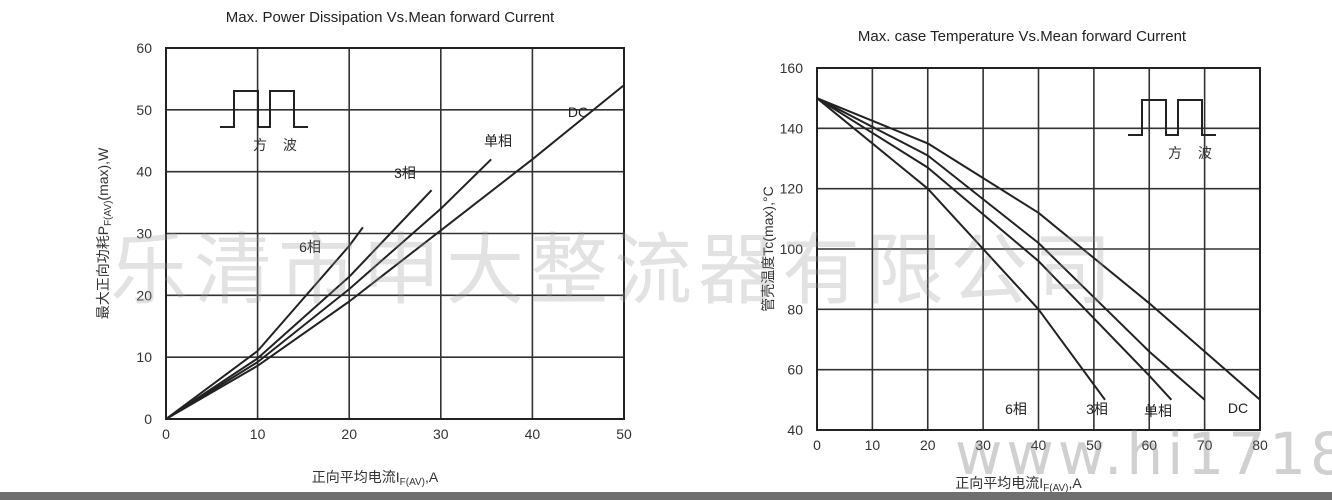 Image resolution: width=1332 pixels, height=500 pixels. Describe the element at coordinates (928, 445) in the screenshot. I see `chart2-x-tick-label: 20` at that location.